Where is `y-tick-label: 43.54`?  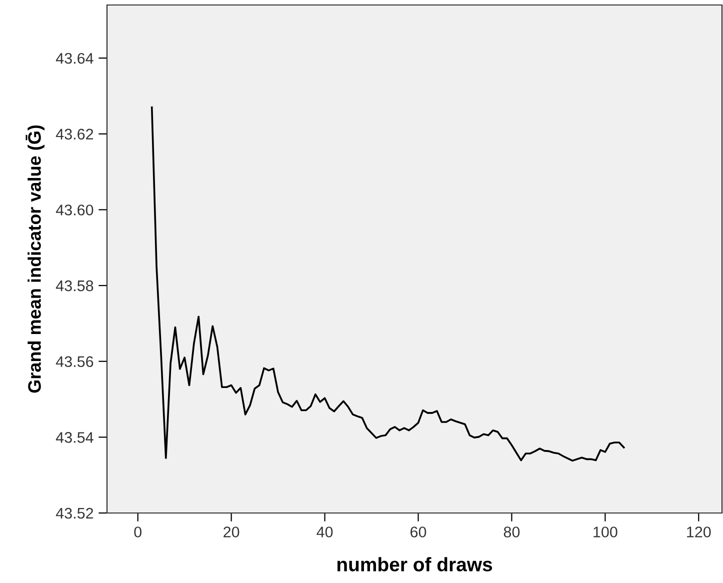
y-tick-label: 43.54 is located at coordinates (75, 437).